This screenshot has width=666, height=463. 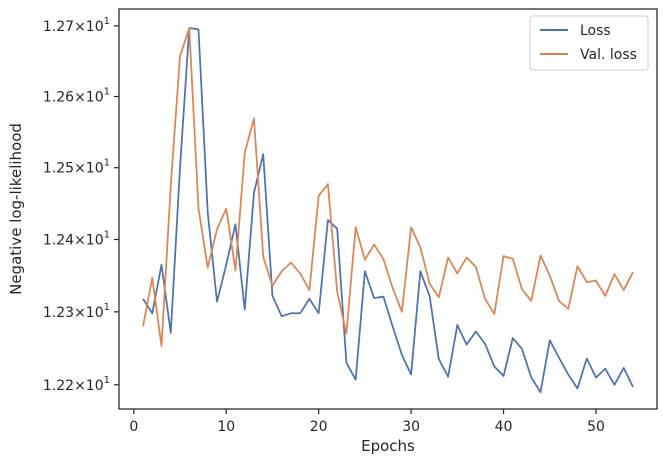 What do you see at coordinates (133, 427) in the screenshot?
I see `x-tick-label: 0` at bounding box center [133, 427].